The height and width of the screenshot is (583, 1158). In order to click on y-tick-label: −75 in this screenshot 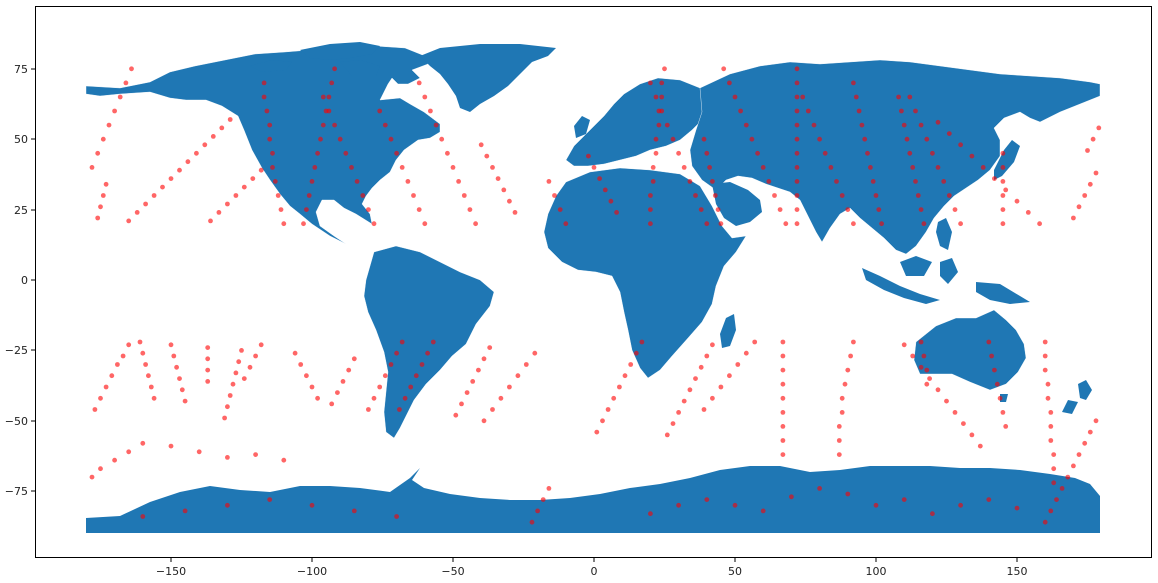, I will do `click(16, 491)`.